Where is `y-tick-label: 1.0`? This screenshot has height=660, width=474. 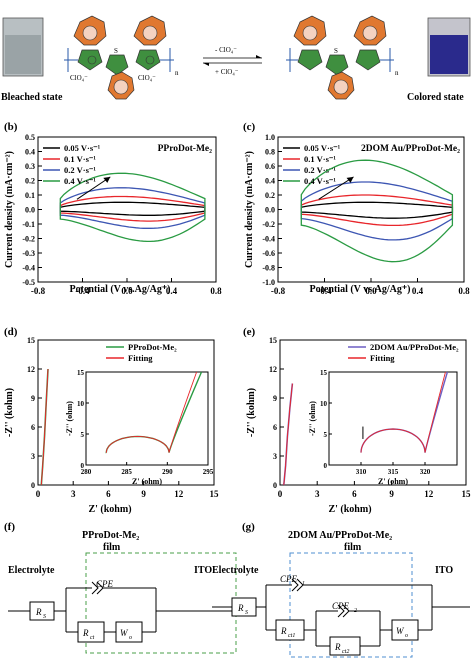
y-tick-label: 1.0 is located at coordinates (270, 137).